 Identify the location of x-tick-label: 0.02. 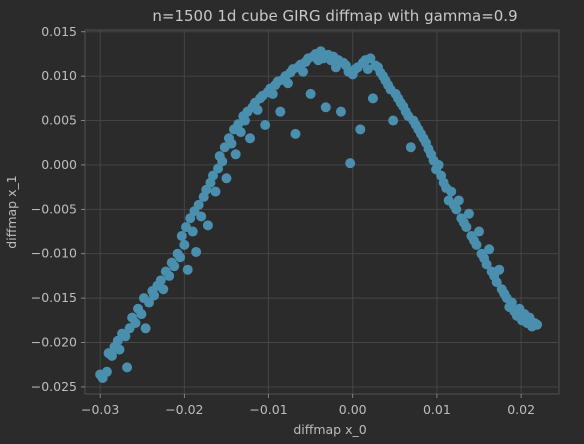
(521, 409).